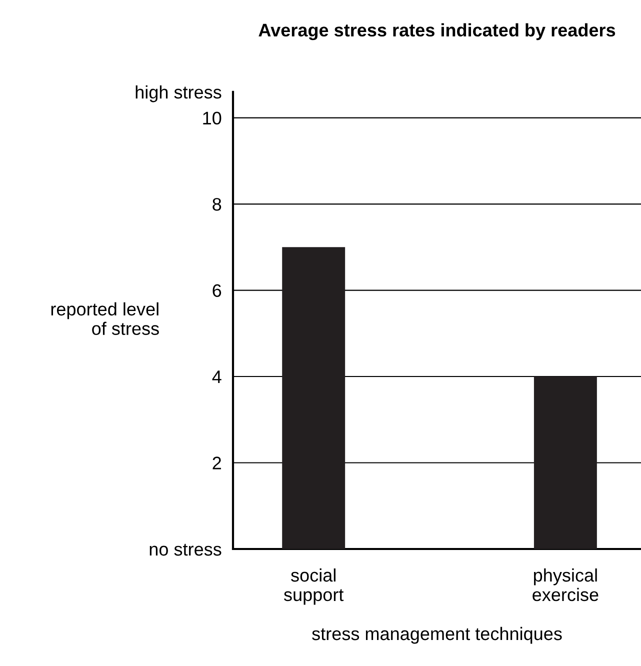 The width and height of the screenshot is (641, 666). Describe the element at coordinates (186, 550) in the screenshot. I see `y-tick-label: no stress` at that location.